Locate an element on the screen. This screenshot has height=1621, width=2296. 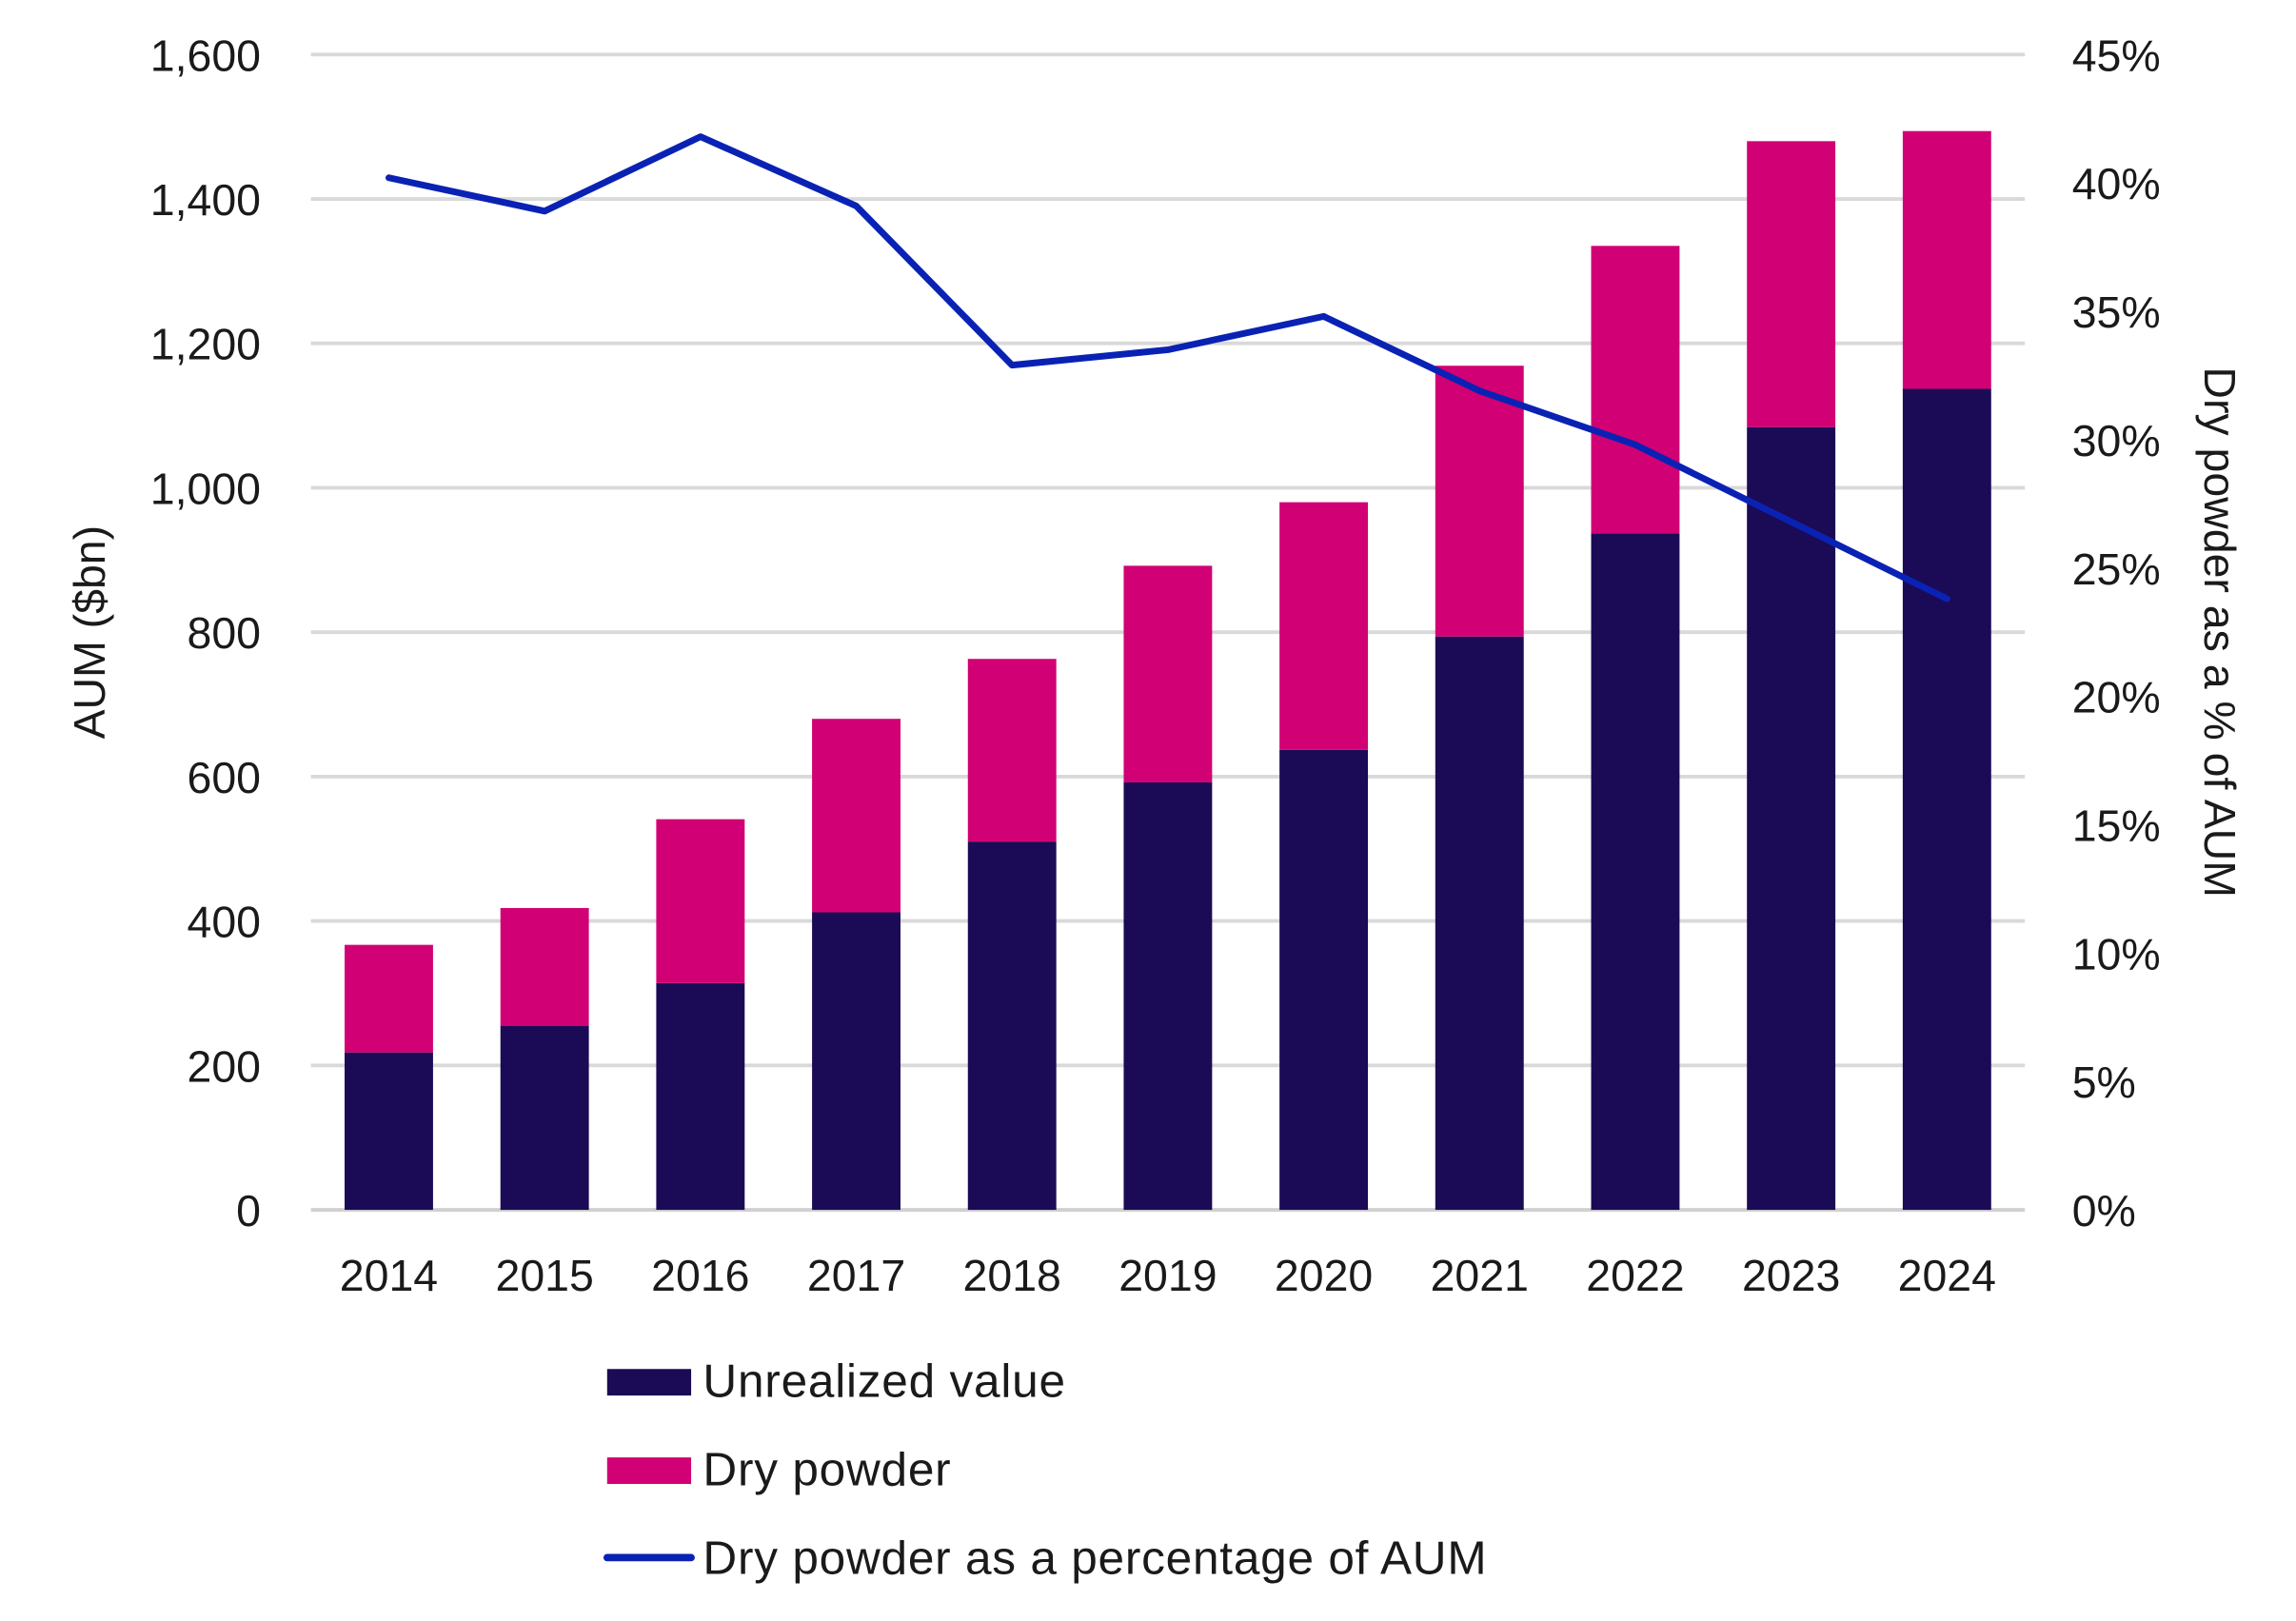
x-tick-label: 2021 is located at coordinates (1480, 1275).